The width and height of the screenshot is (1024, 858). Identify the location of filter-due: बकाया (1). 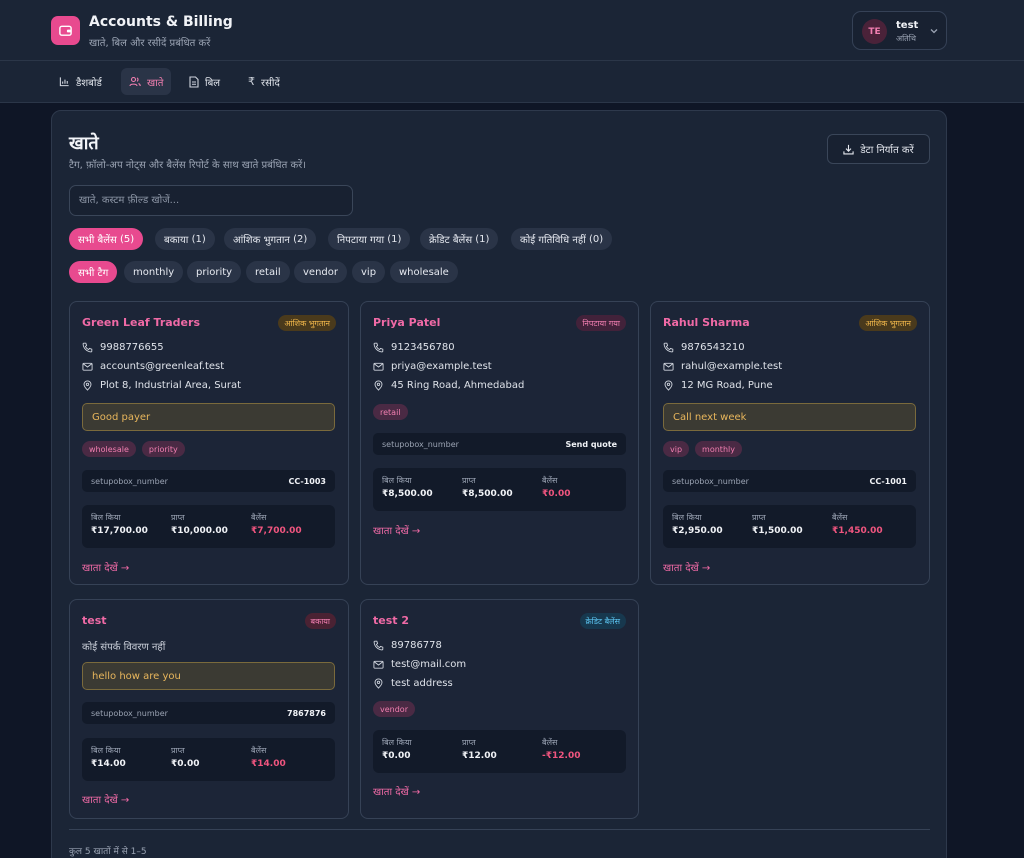
(185, 239).